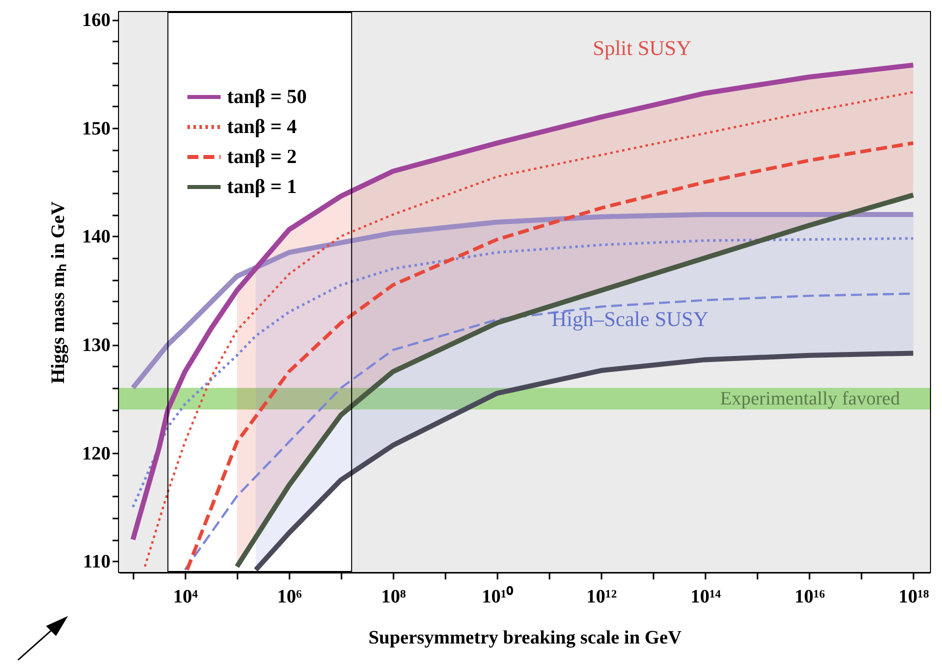 The image size is (942, 664). What do you see at coordinates (96, 345) in the screenshot?
I see `y-tick-label: 130` at bounding box center [96, 345].